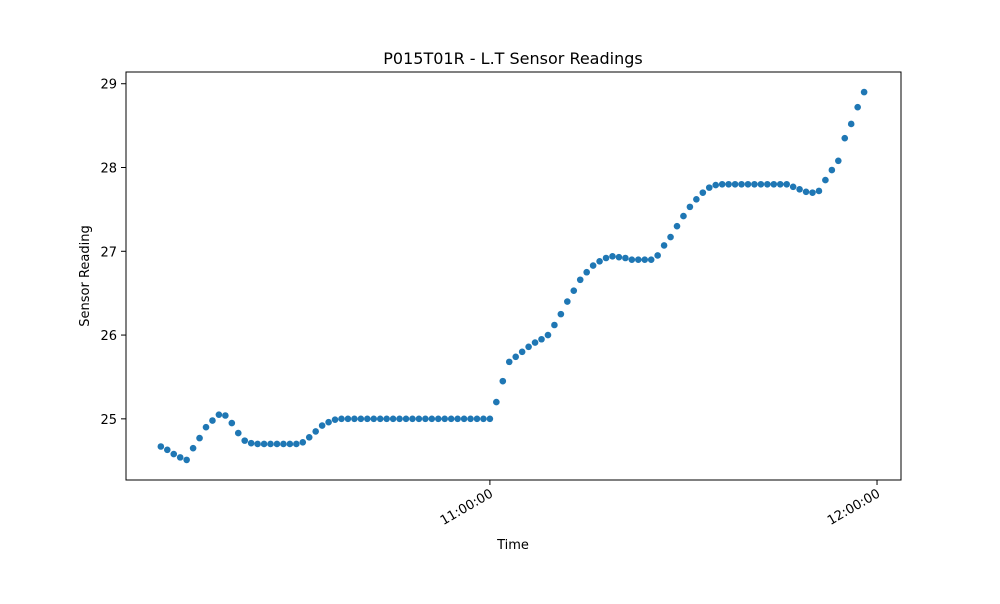 This screenshot has height=604, width=1000. I want to click on y-tick-label: 28, so click(108, 169).